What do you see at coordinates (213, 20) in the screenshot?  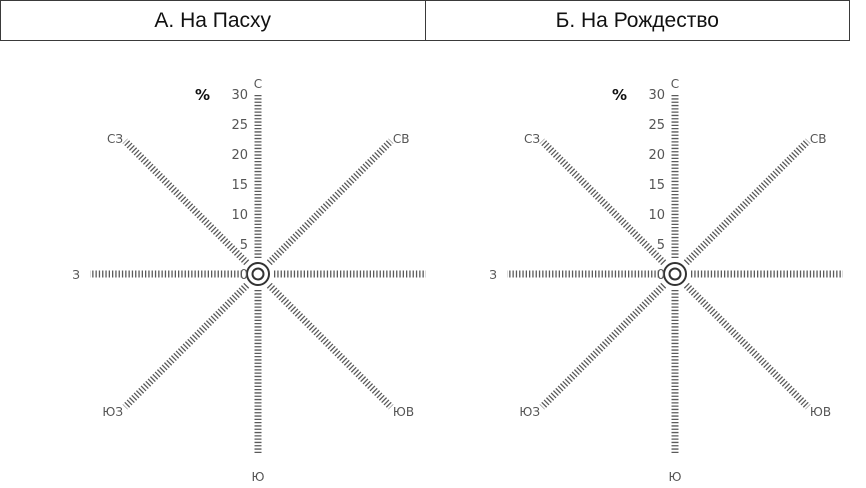 I see `header-left: А. На Пасху` at bounding box center [213, 20].